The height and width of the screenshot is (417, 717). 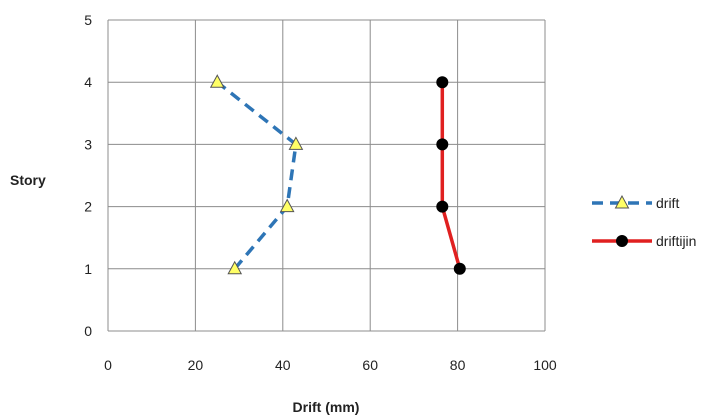 I want to click on x-tick-label: 20, so click(x=196, y=365).